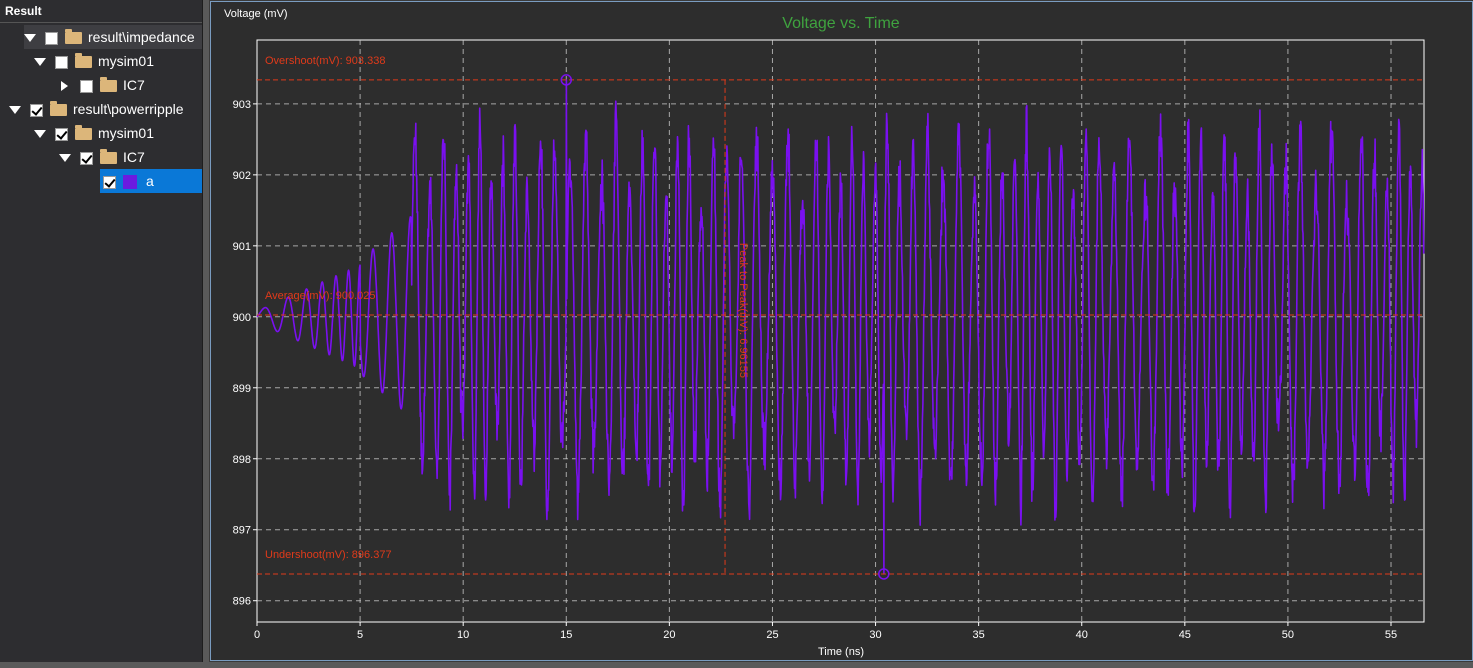 The width and height of the screenshot is (1473, 668). Describe the element at coordinates (1391, 635) in the screenshot. I see `x-tick-label: 55` at that location.